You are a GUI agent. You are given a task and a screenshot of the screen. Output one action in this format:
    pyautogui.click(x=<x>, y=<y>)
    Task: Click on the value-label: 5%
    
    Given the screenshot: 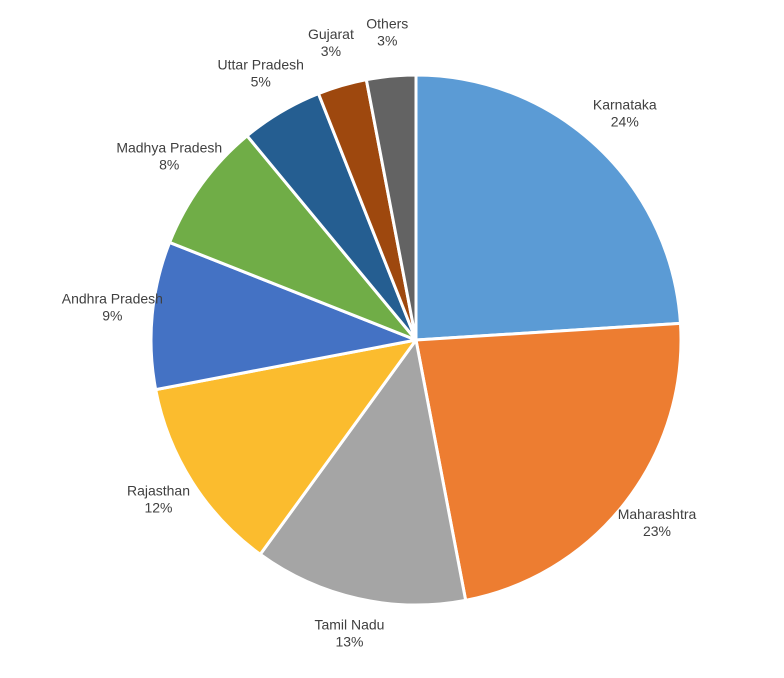 What is the action you would take?
    pyautogui.click(x=261, y=81)
    